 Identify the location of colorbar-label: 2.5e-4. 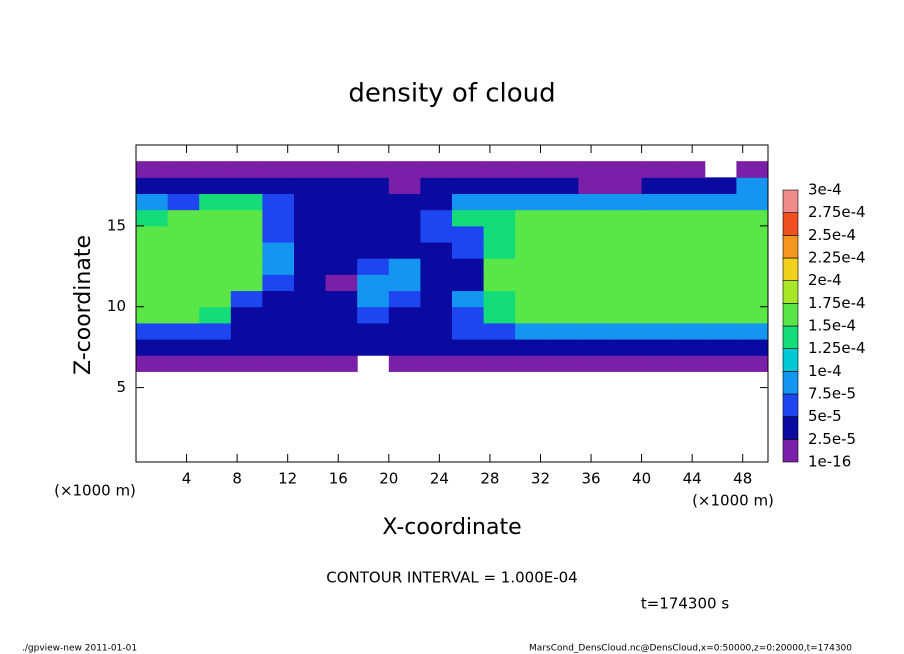
(832, 235).